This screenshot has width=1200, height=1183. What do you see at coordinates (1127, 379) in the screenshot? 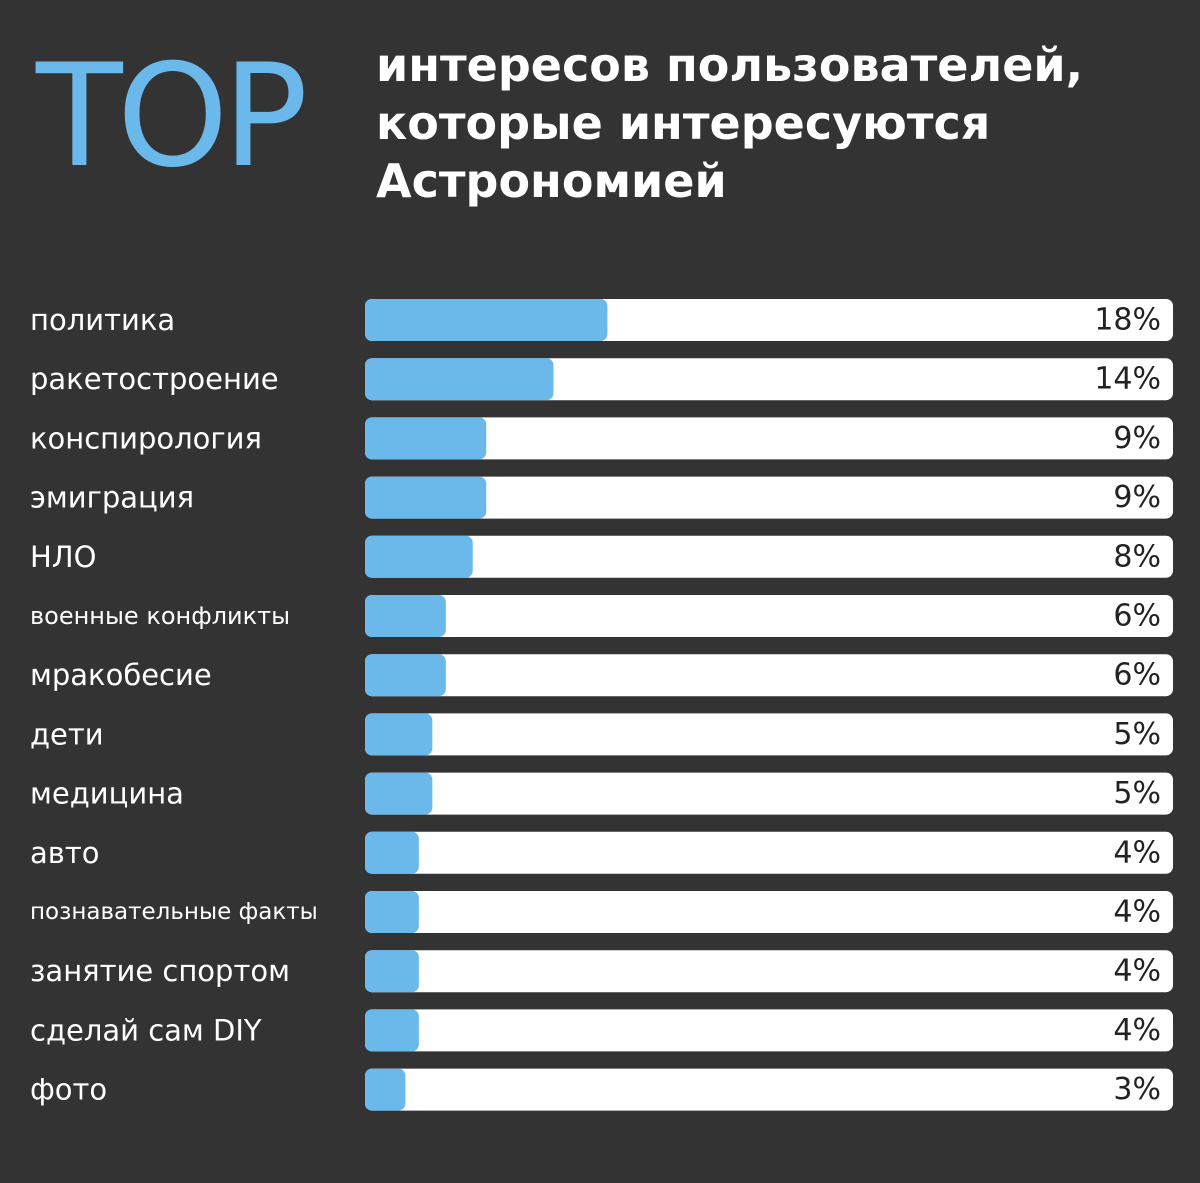
I see `value-label: 14%` at bounding box center [1127, 379].